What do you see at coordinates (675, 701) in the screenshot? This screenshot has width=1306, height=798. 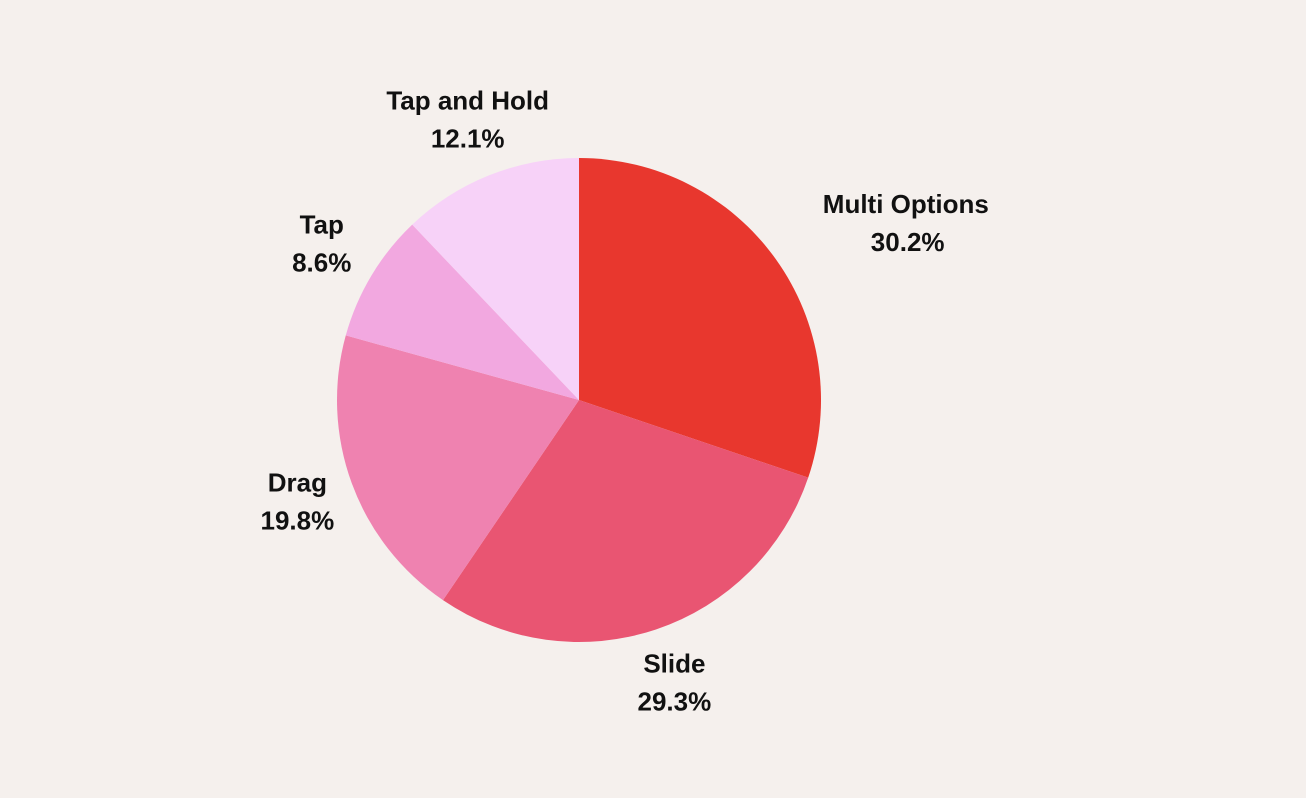 I see `value-label: 29.3%` at bounding box center [675, 701].